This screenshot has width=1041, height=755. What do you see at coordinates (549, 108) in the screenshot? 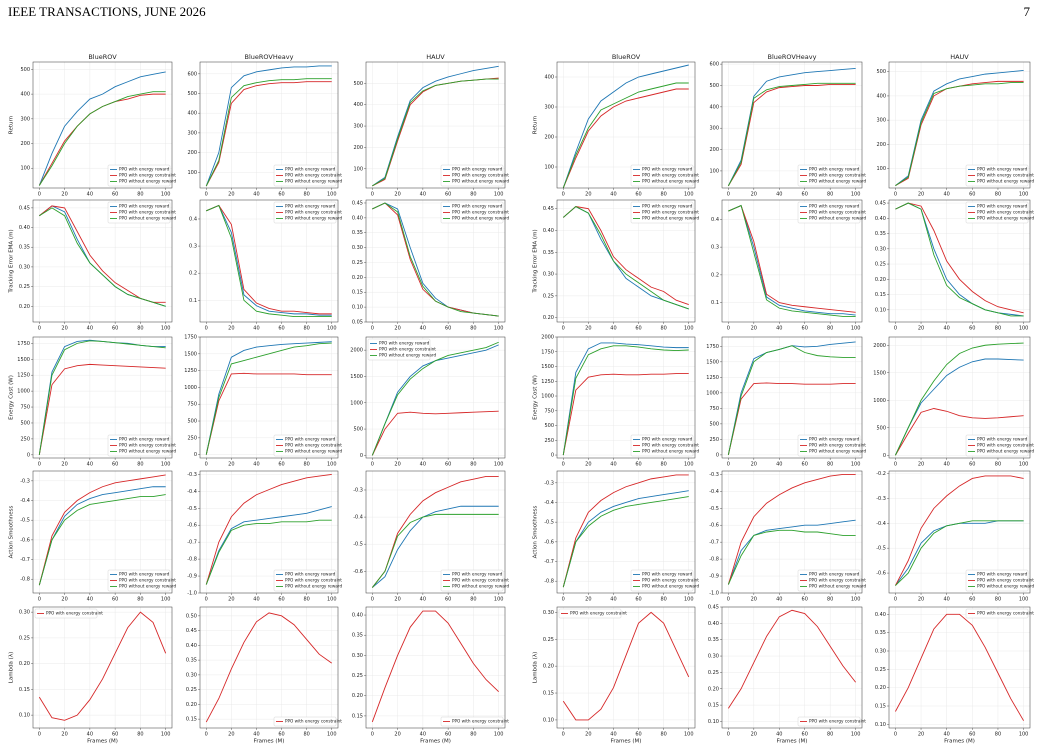
I see `y-tick-label: 300` at bounding box center [549, 108].